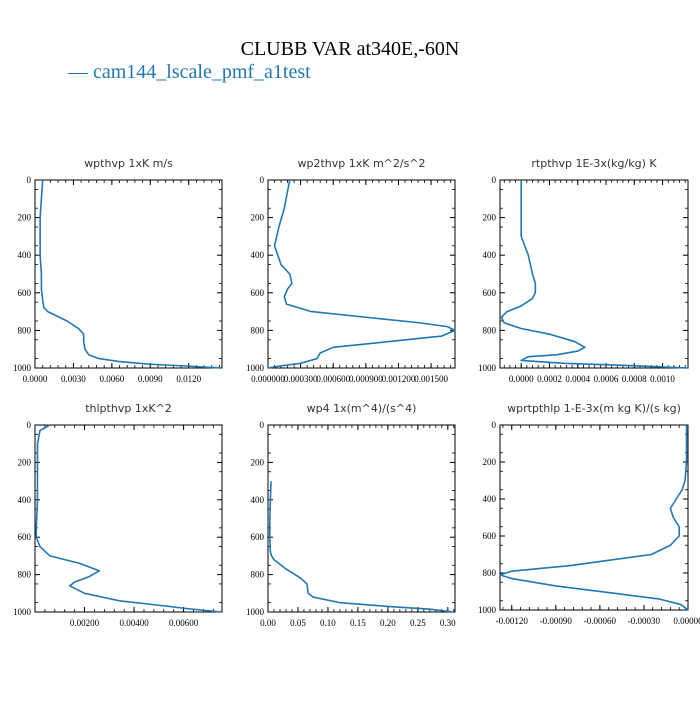 The width and height of the screenshot is (700, 705). Describe the element at coordinates (362, 408) in the screenshot. I see `panel-title: wp4 1x(m^4)/(s^4)` at that location.